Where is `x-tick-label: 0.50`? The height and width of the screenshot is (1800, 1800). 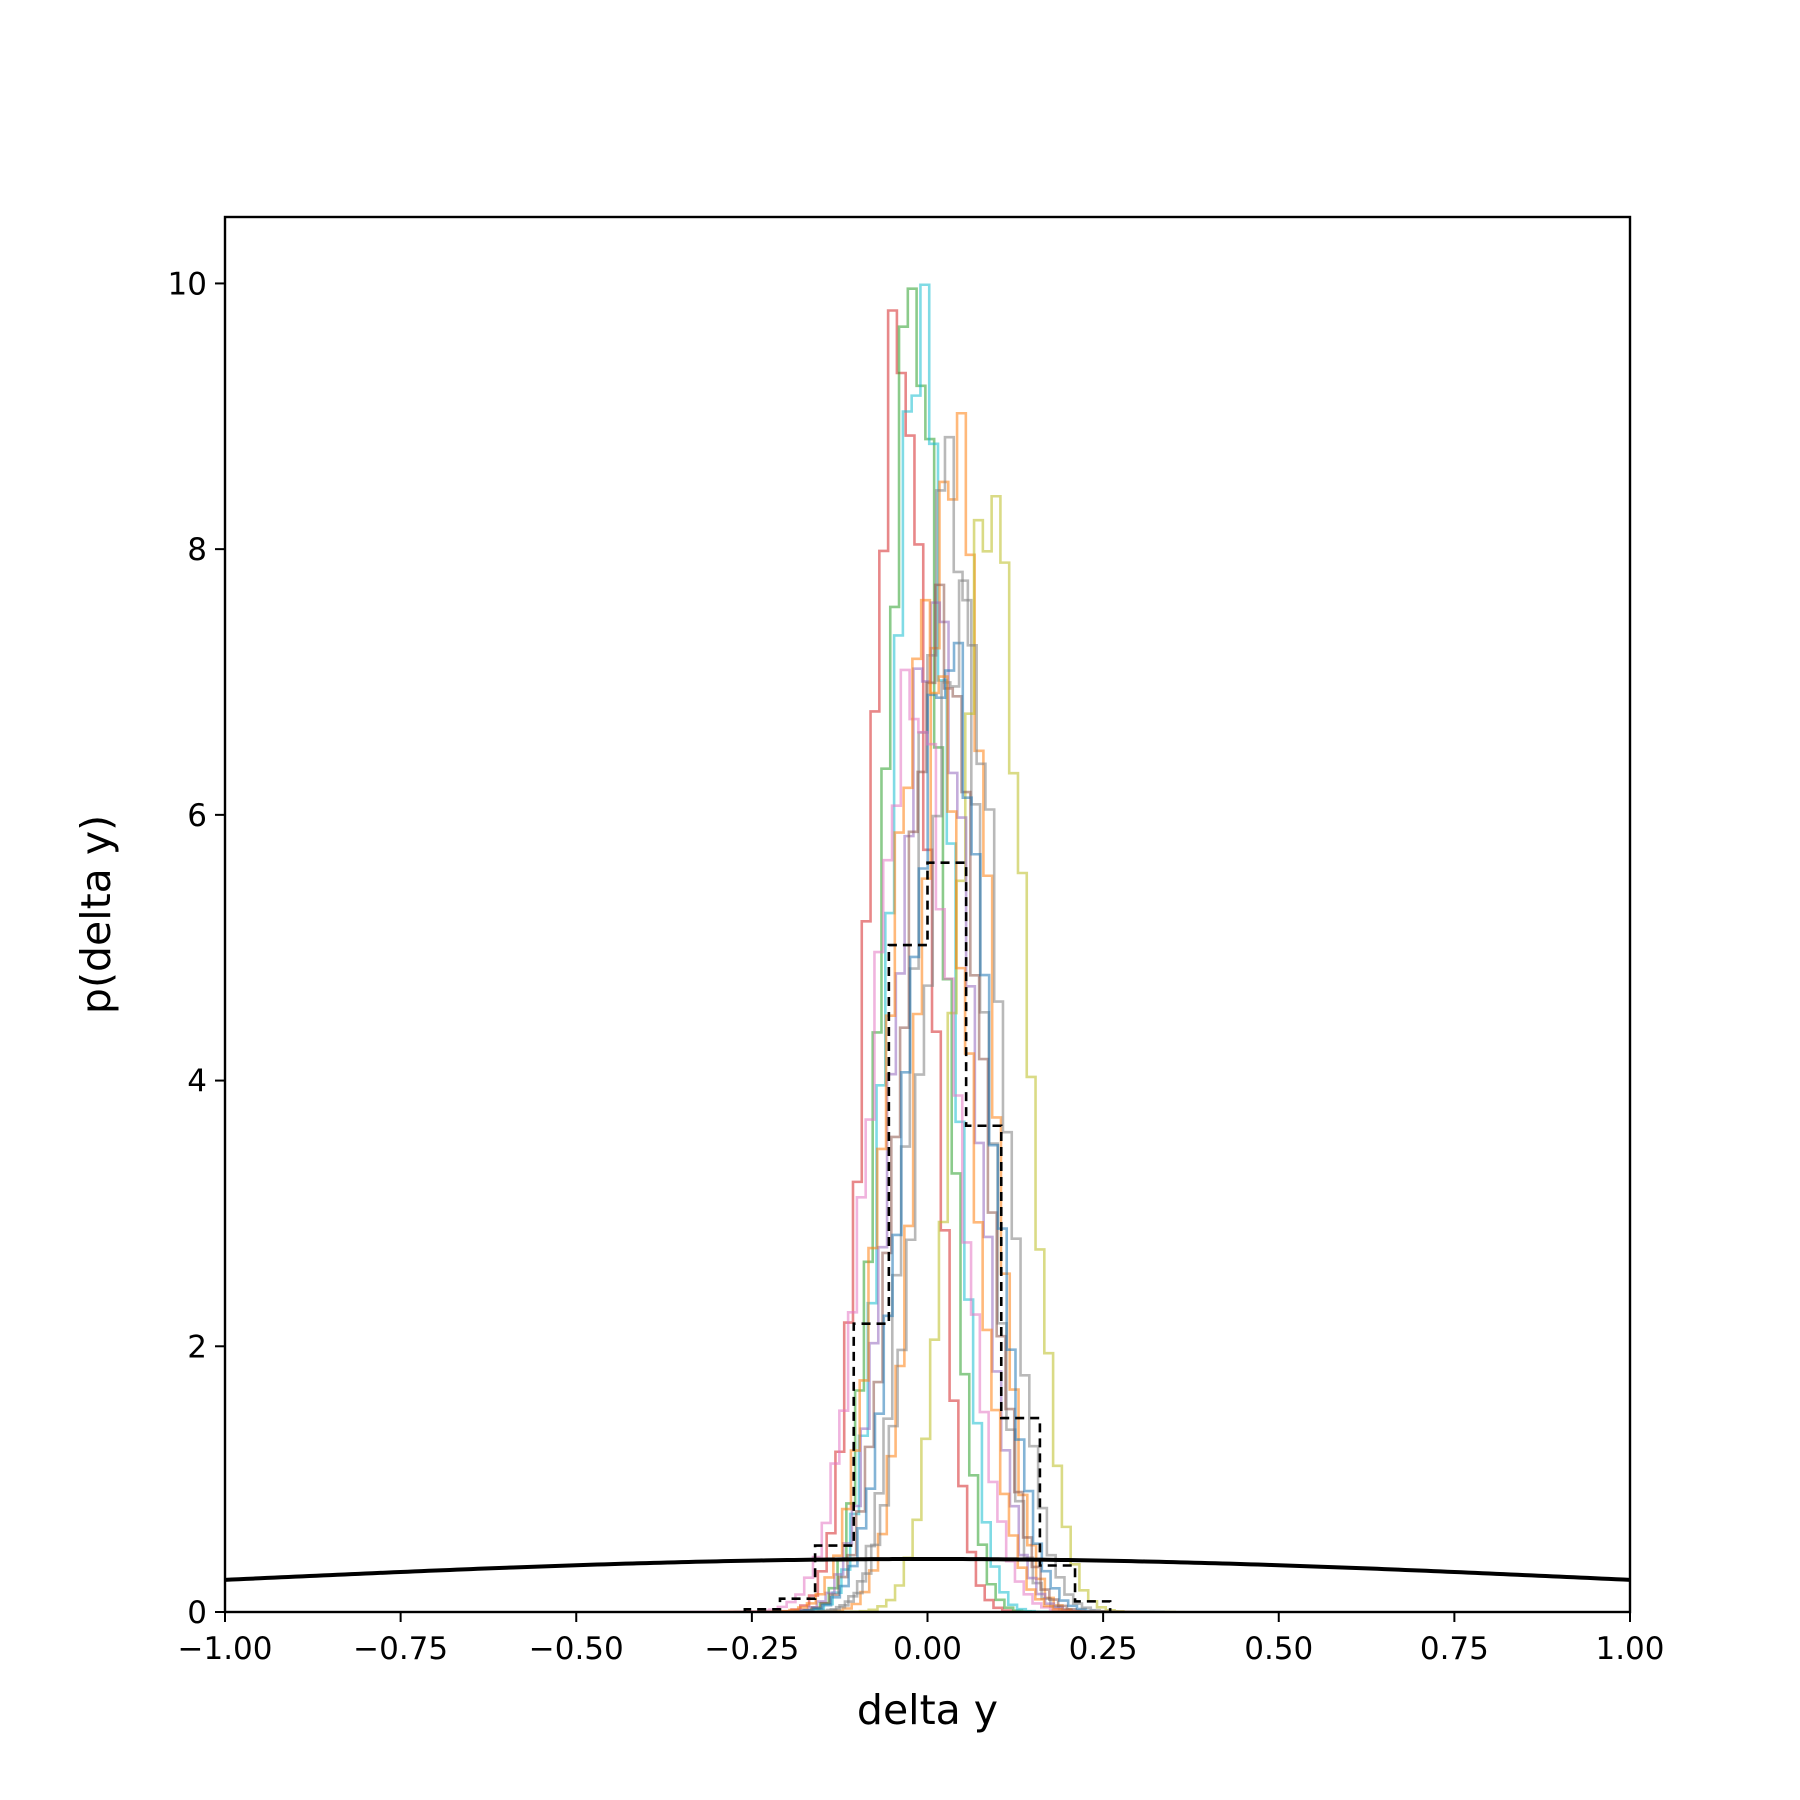 x-tick-label: 0.50 is located at coordinates (1278, 1649).